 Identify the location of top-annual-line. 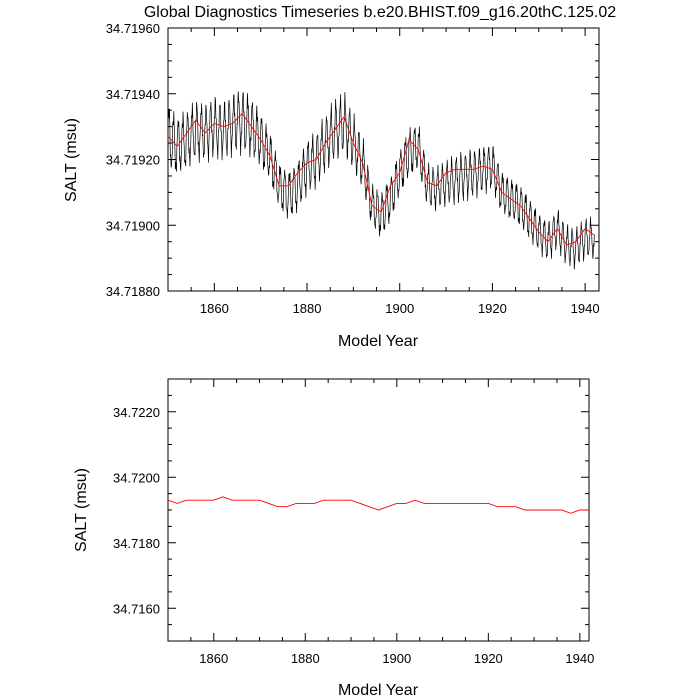
(381, 179).